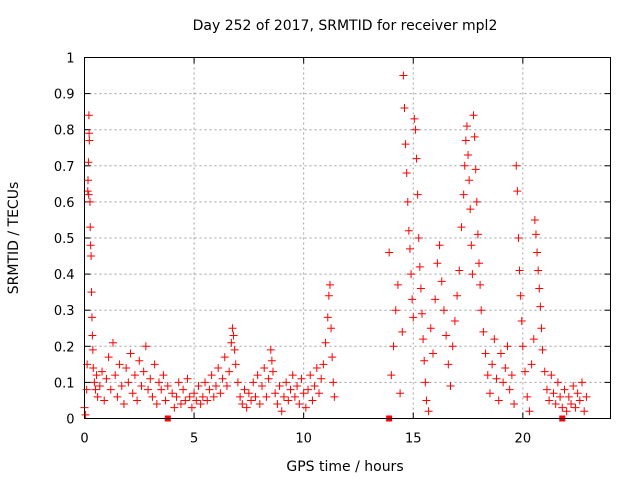 Image resolution: width=640 pixels, height=480 pixels. I want to click on x-tick-label: 0, so click(84, 439).